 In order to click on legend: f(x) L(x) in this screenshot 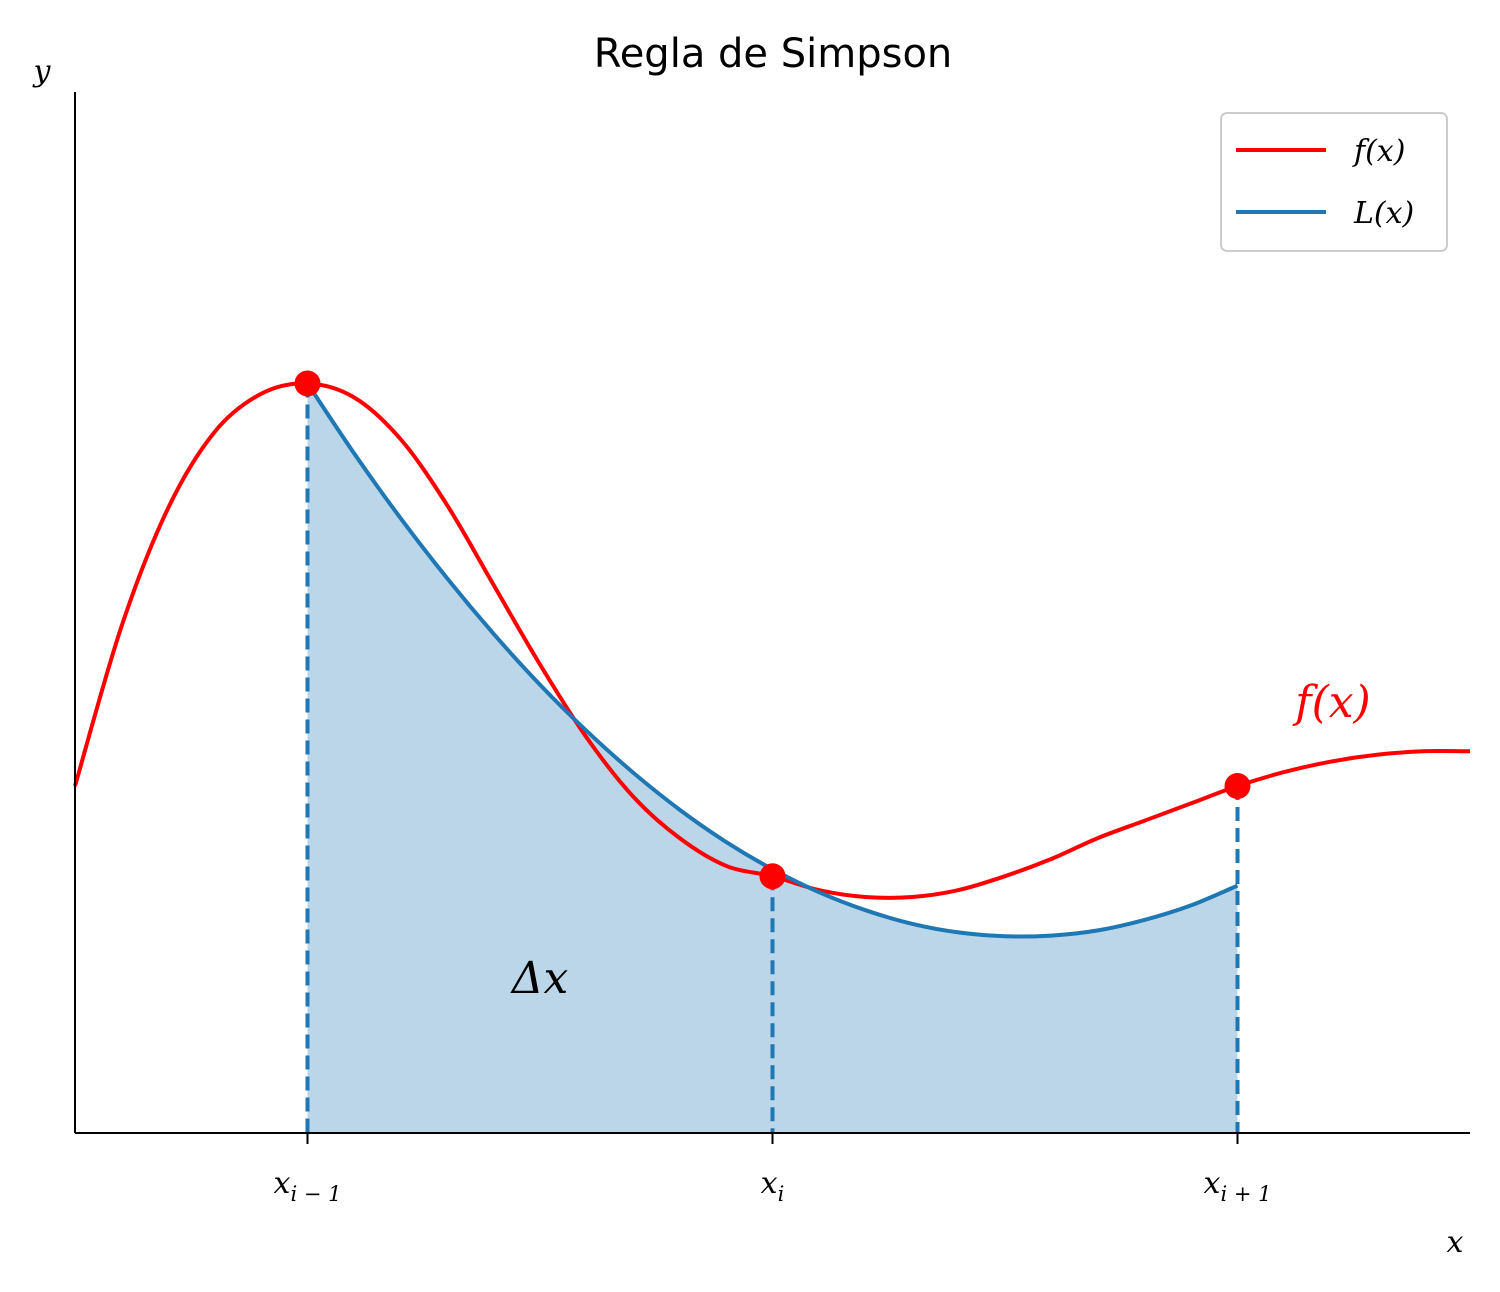, I will do `click(1334, 182)`.